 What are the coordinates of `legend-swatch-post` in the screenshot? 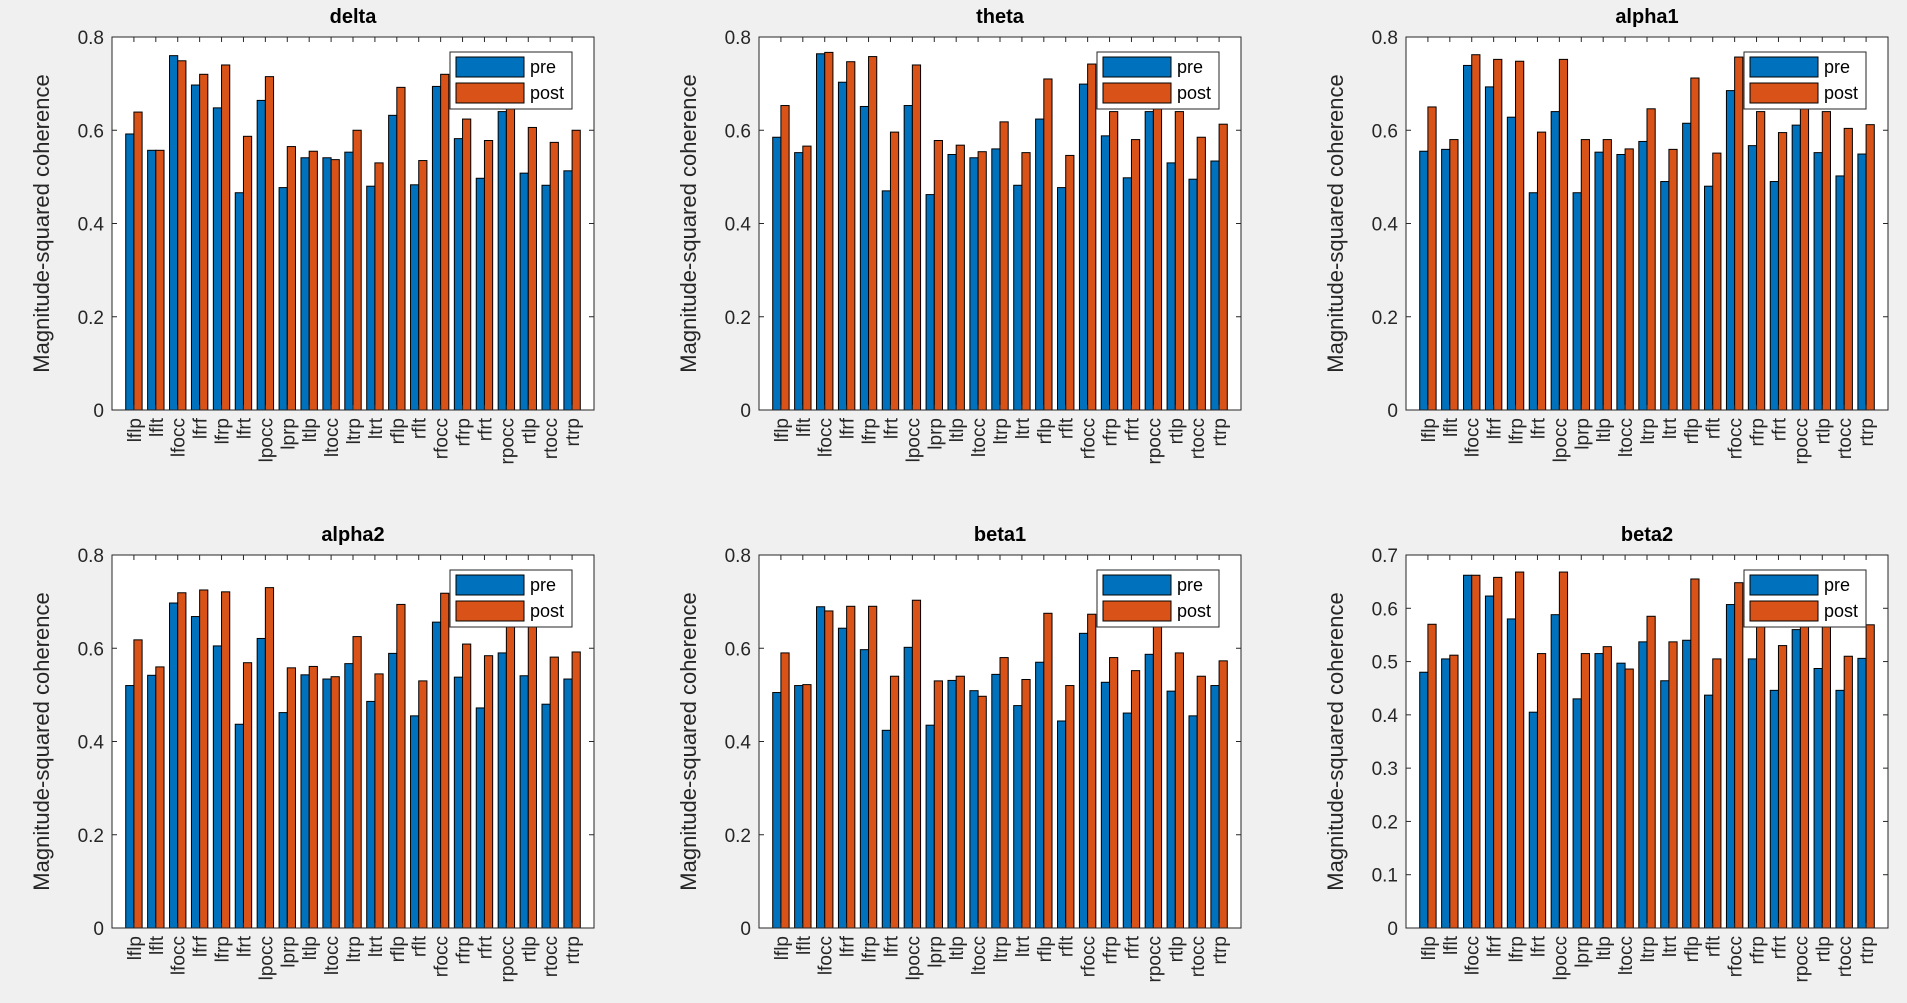 It's located at (490, 93).